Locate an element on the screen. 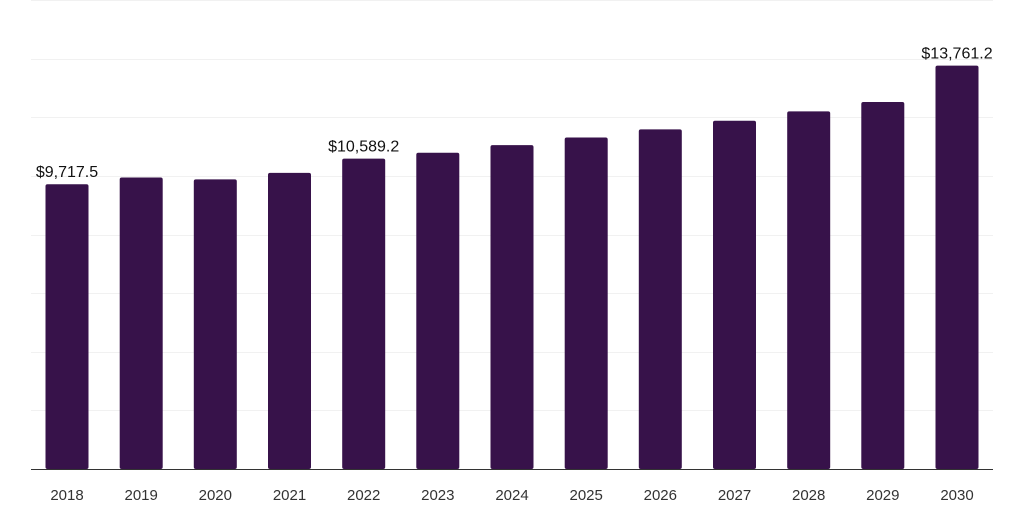 The width and height of the screenshot is (1024, 512). bar-2021 is located at coordinates (289, 320).